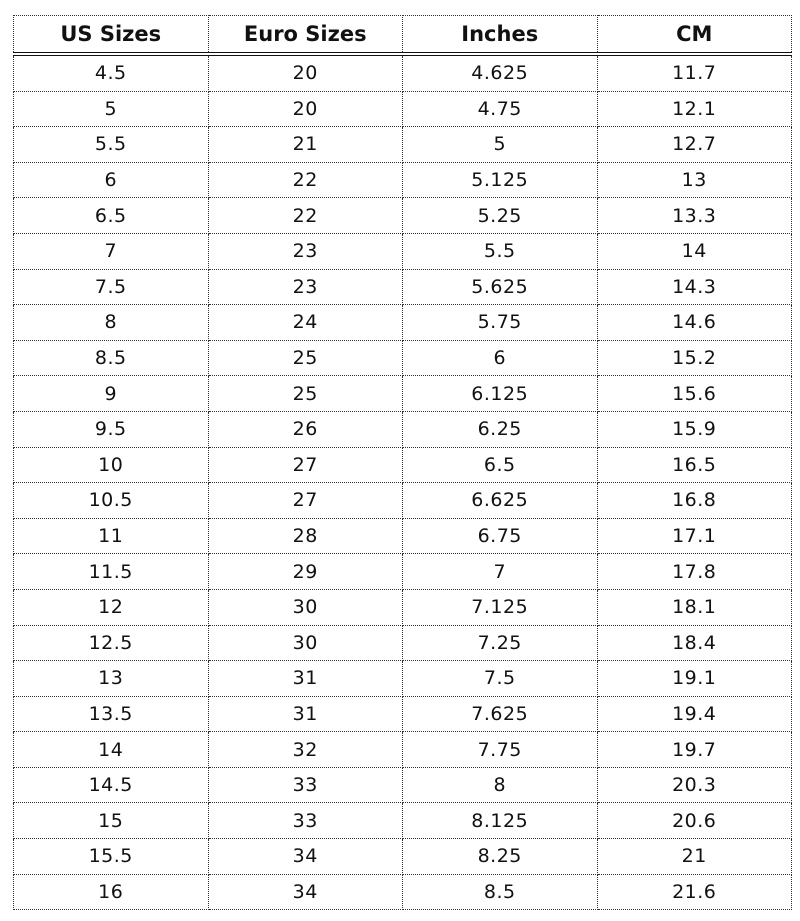  Describe the element at coordinates (111, 714) in the screenshot. I see `cell-us-size: 13.5` at that location.